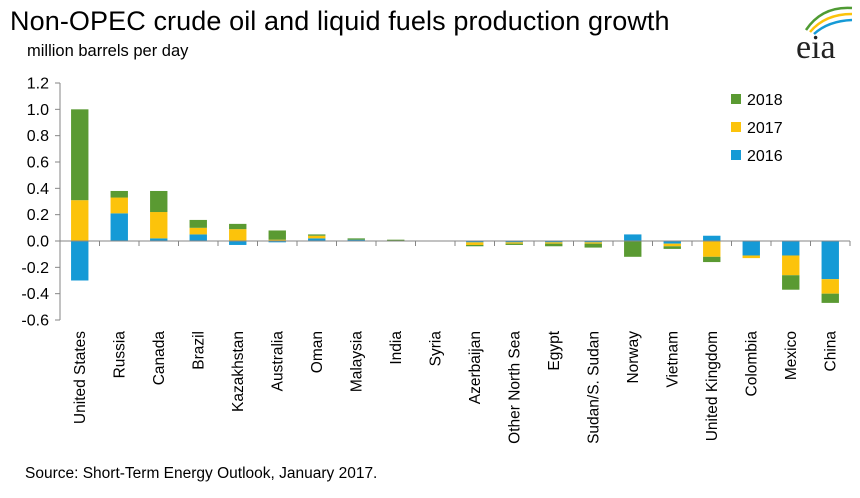 This screenshot has width=860, height=498. Describe the element at coordinates (765, 156) in the screenshot. I see `legend-label-2016: 2016` at that location.